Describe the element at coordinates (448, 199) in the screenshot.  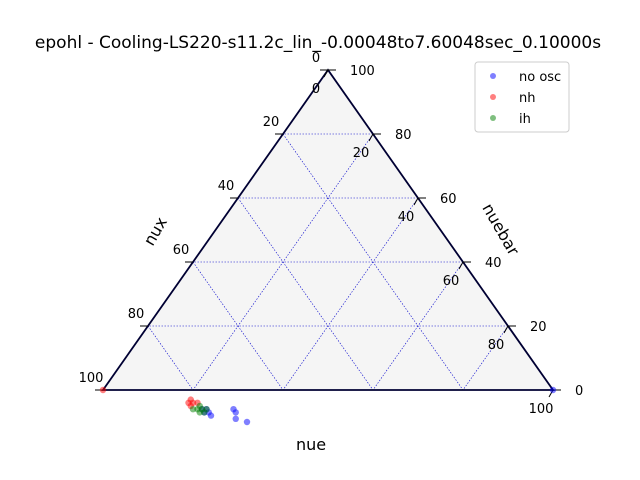
I see `right-tick-label: 60` at that location.